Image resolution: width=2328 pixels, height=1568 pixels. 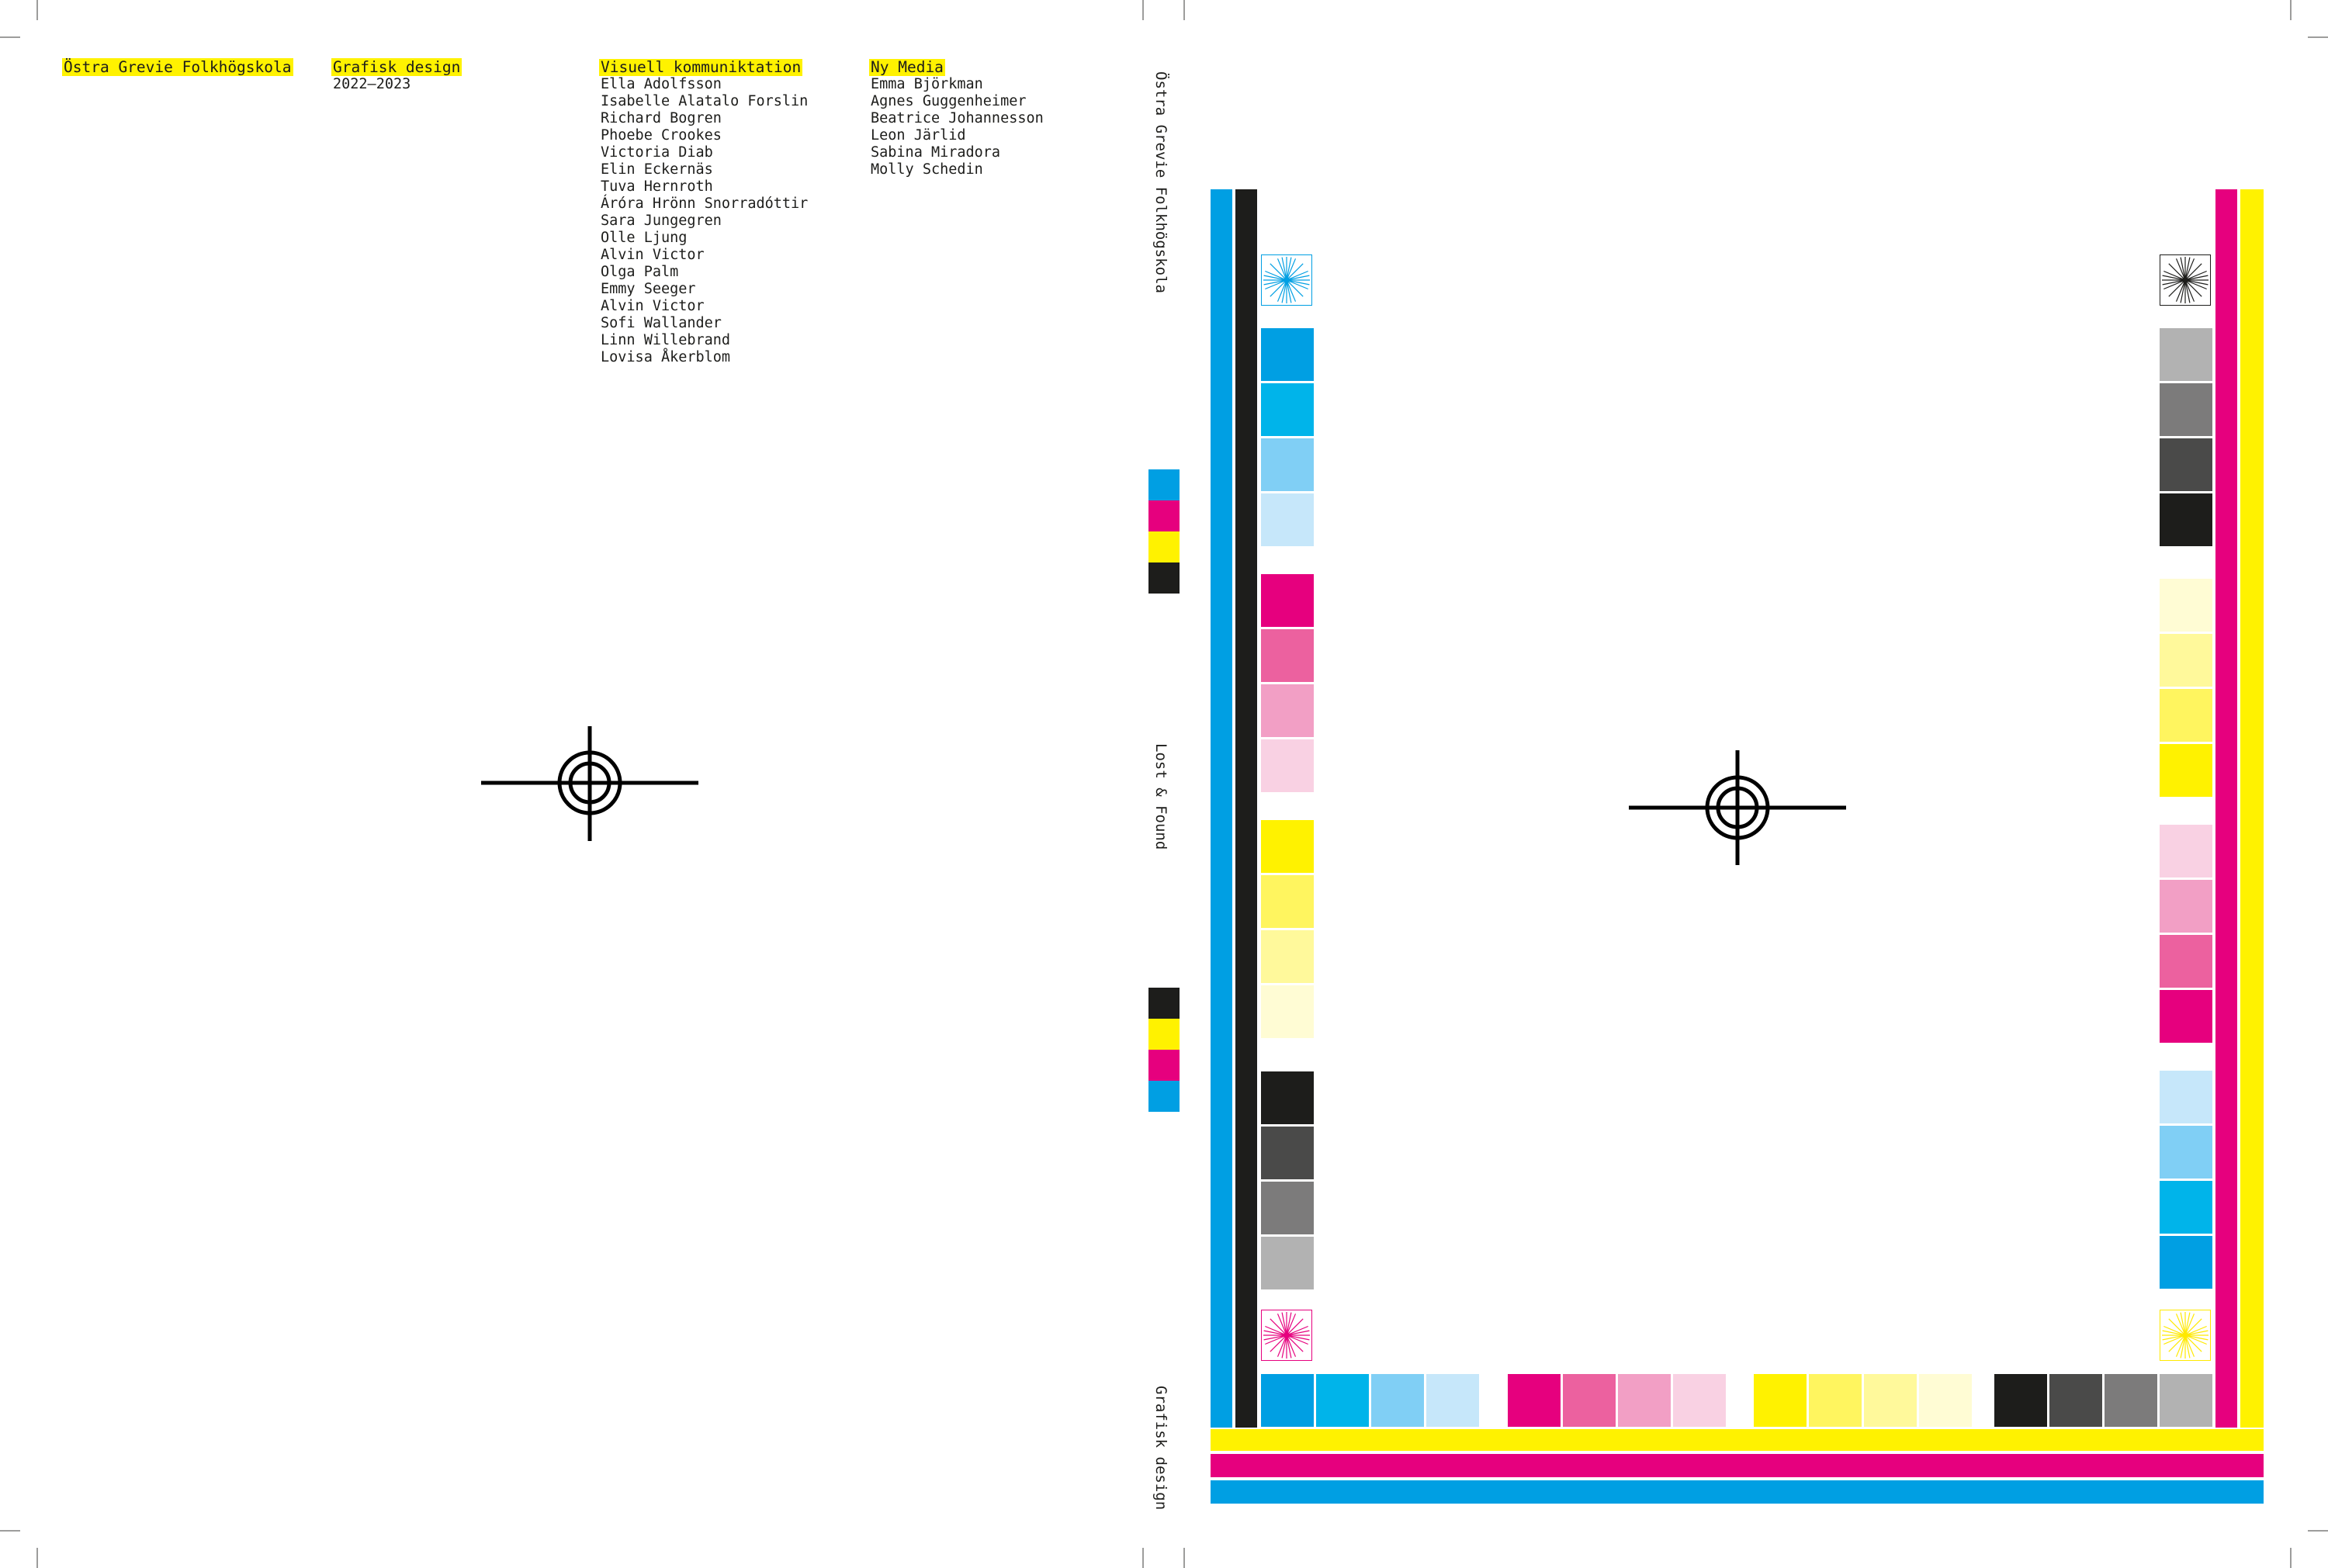 I want to click on yellow-star-target-icon, so click(x=2186, y=1336).